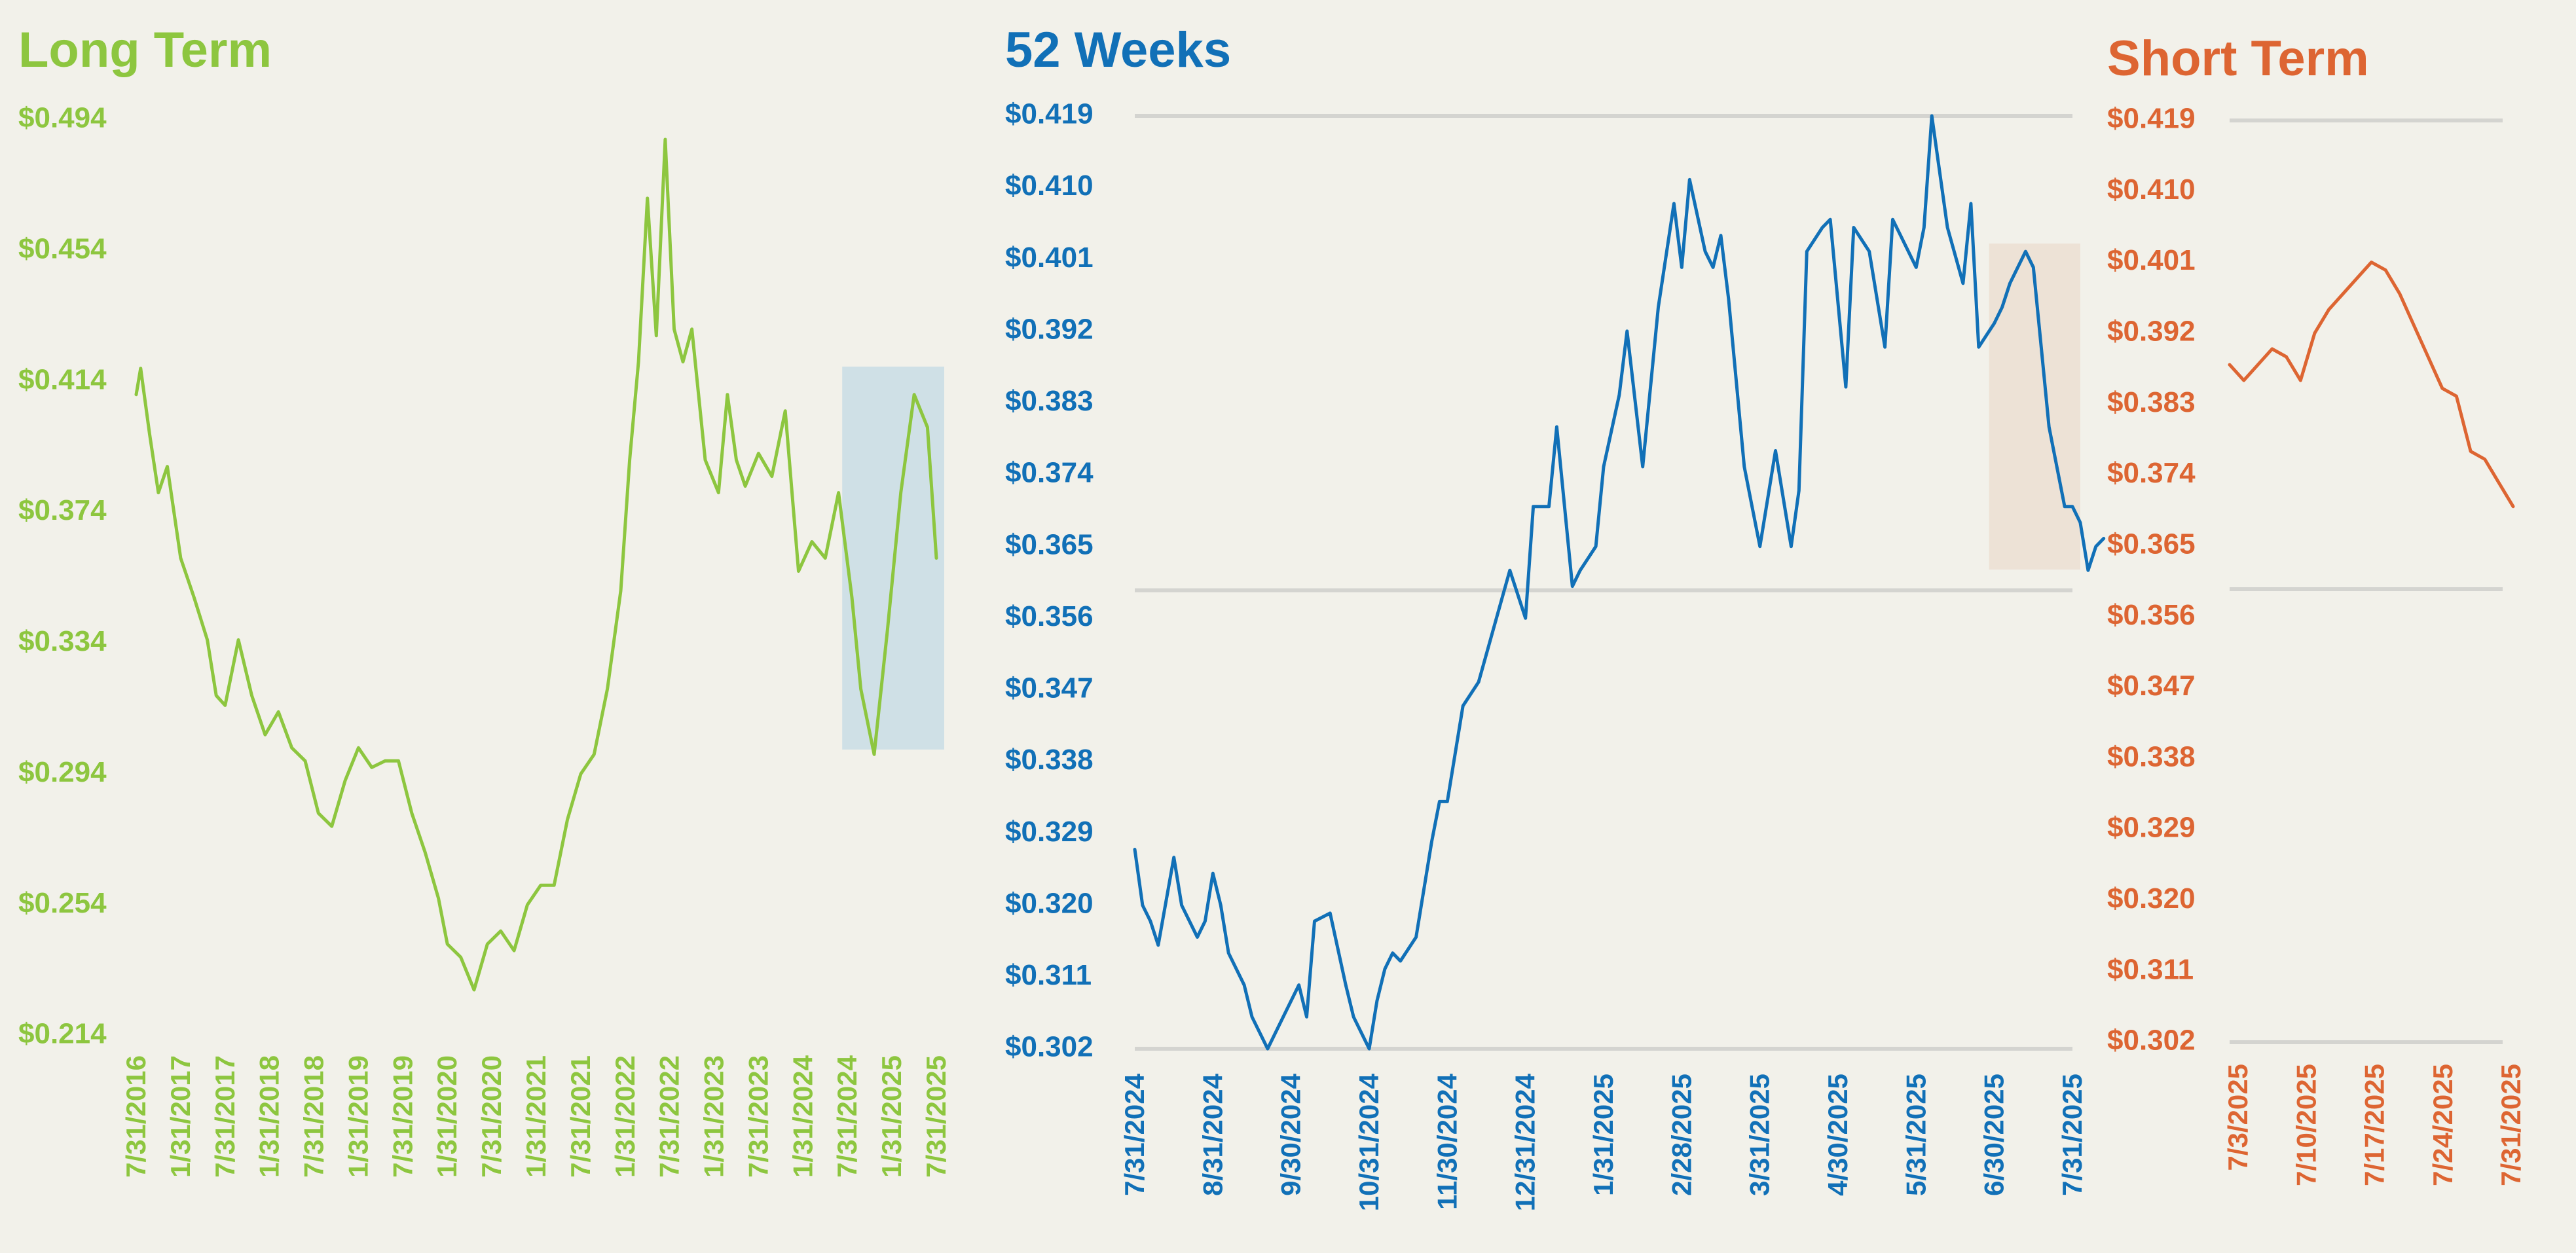  I want to click on long-term-x-tick-label: 1/31/2017, so click(180, 1116).